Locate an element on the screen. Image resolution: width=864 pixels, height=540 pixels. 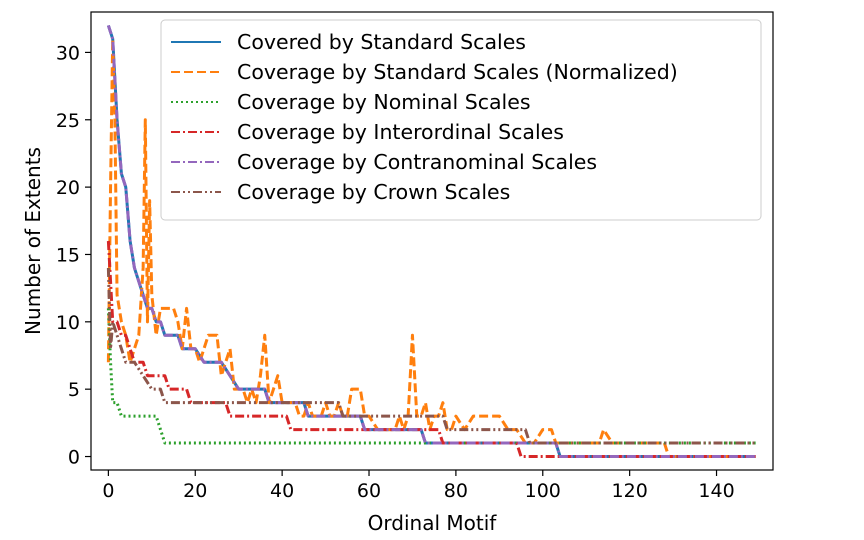
x-tick-label: 0 is located at coordinates (108, 491).